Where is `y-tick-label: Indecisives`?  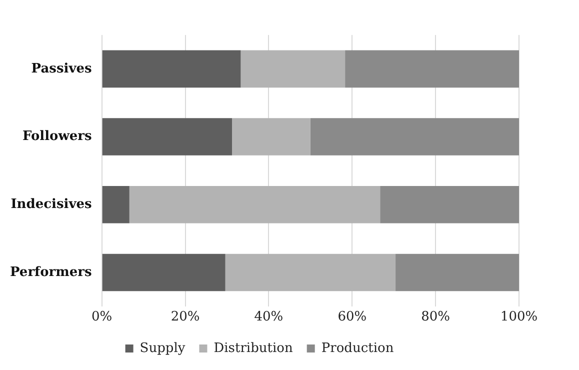 y-tick-label: Indecisives is located at coordinates (51, 204).